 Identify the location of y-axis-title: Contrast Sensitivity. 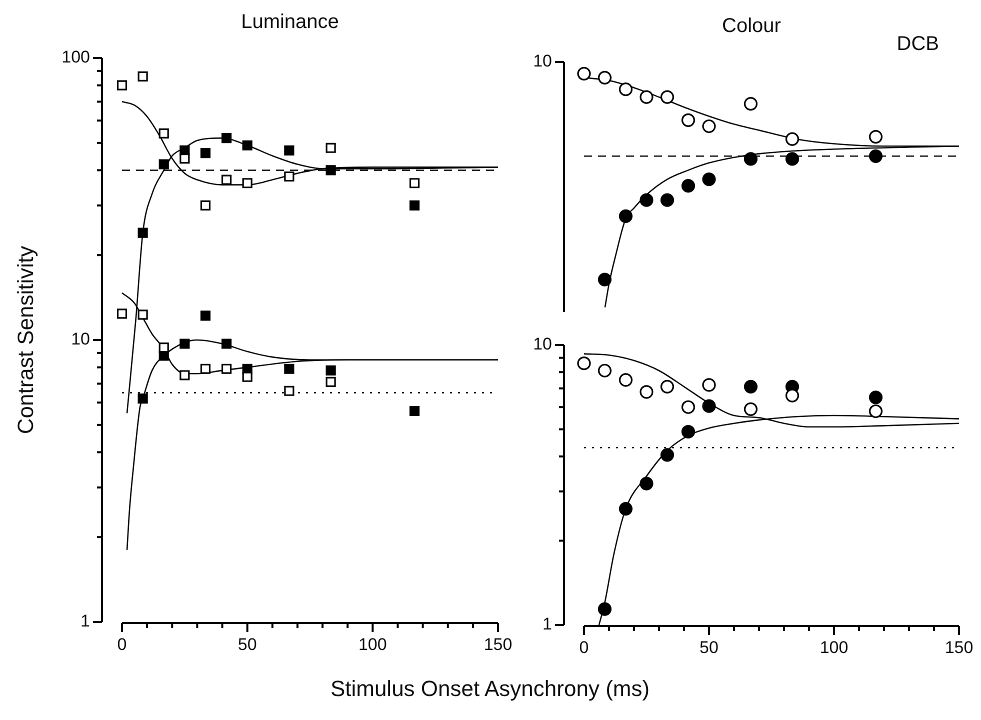
(26, 340).